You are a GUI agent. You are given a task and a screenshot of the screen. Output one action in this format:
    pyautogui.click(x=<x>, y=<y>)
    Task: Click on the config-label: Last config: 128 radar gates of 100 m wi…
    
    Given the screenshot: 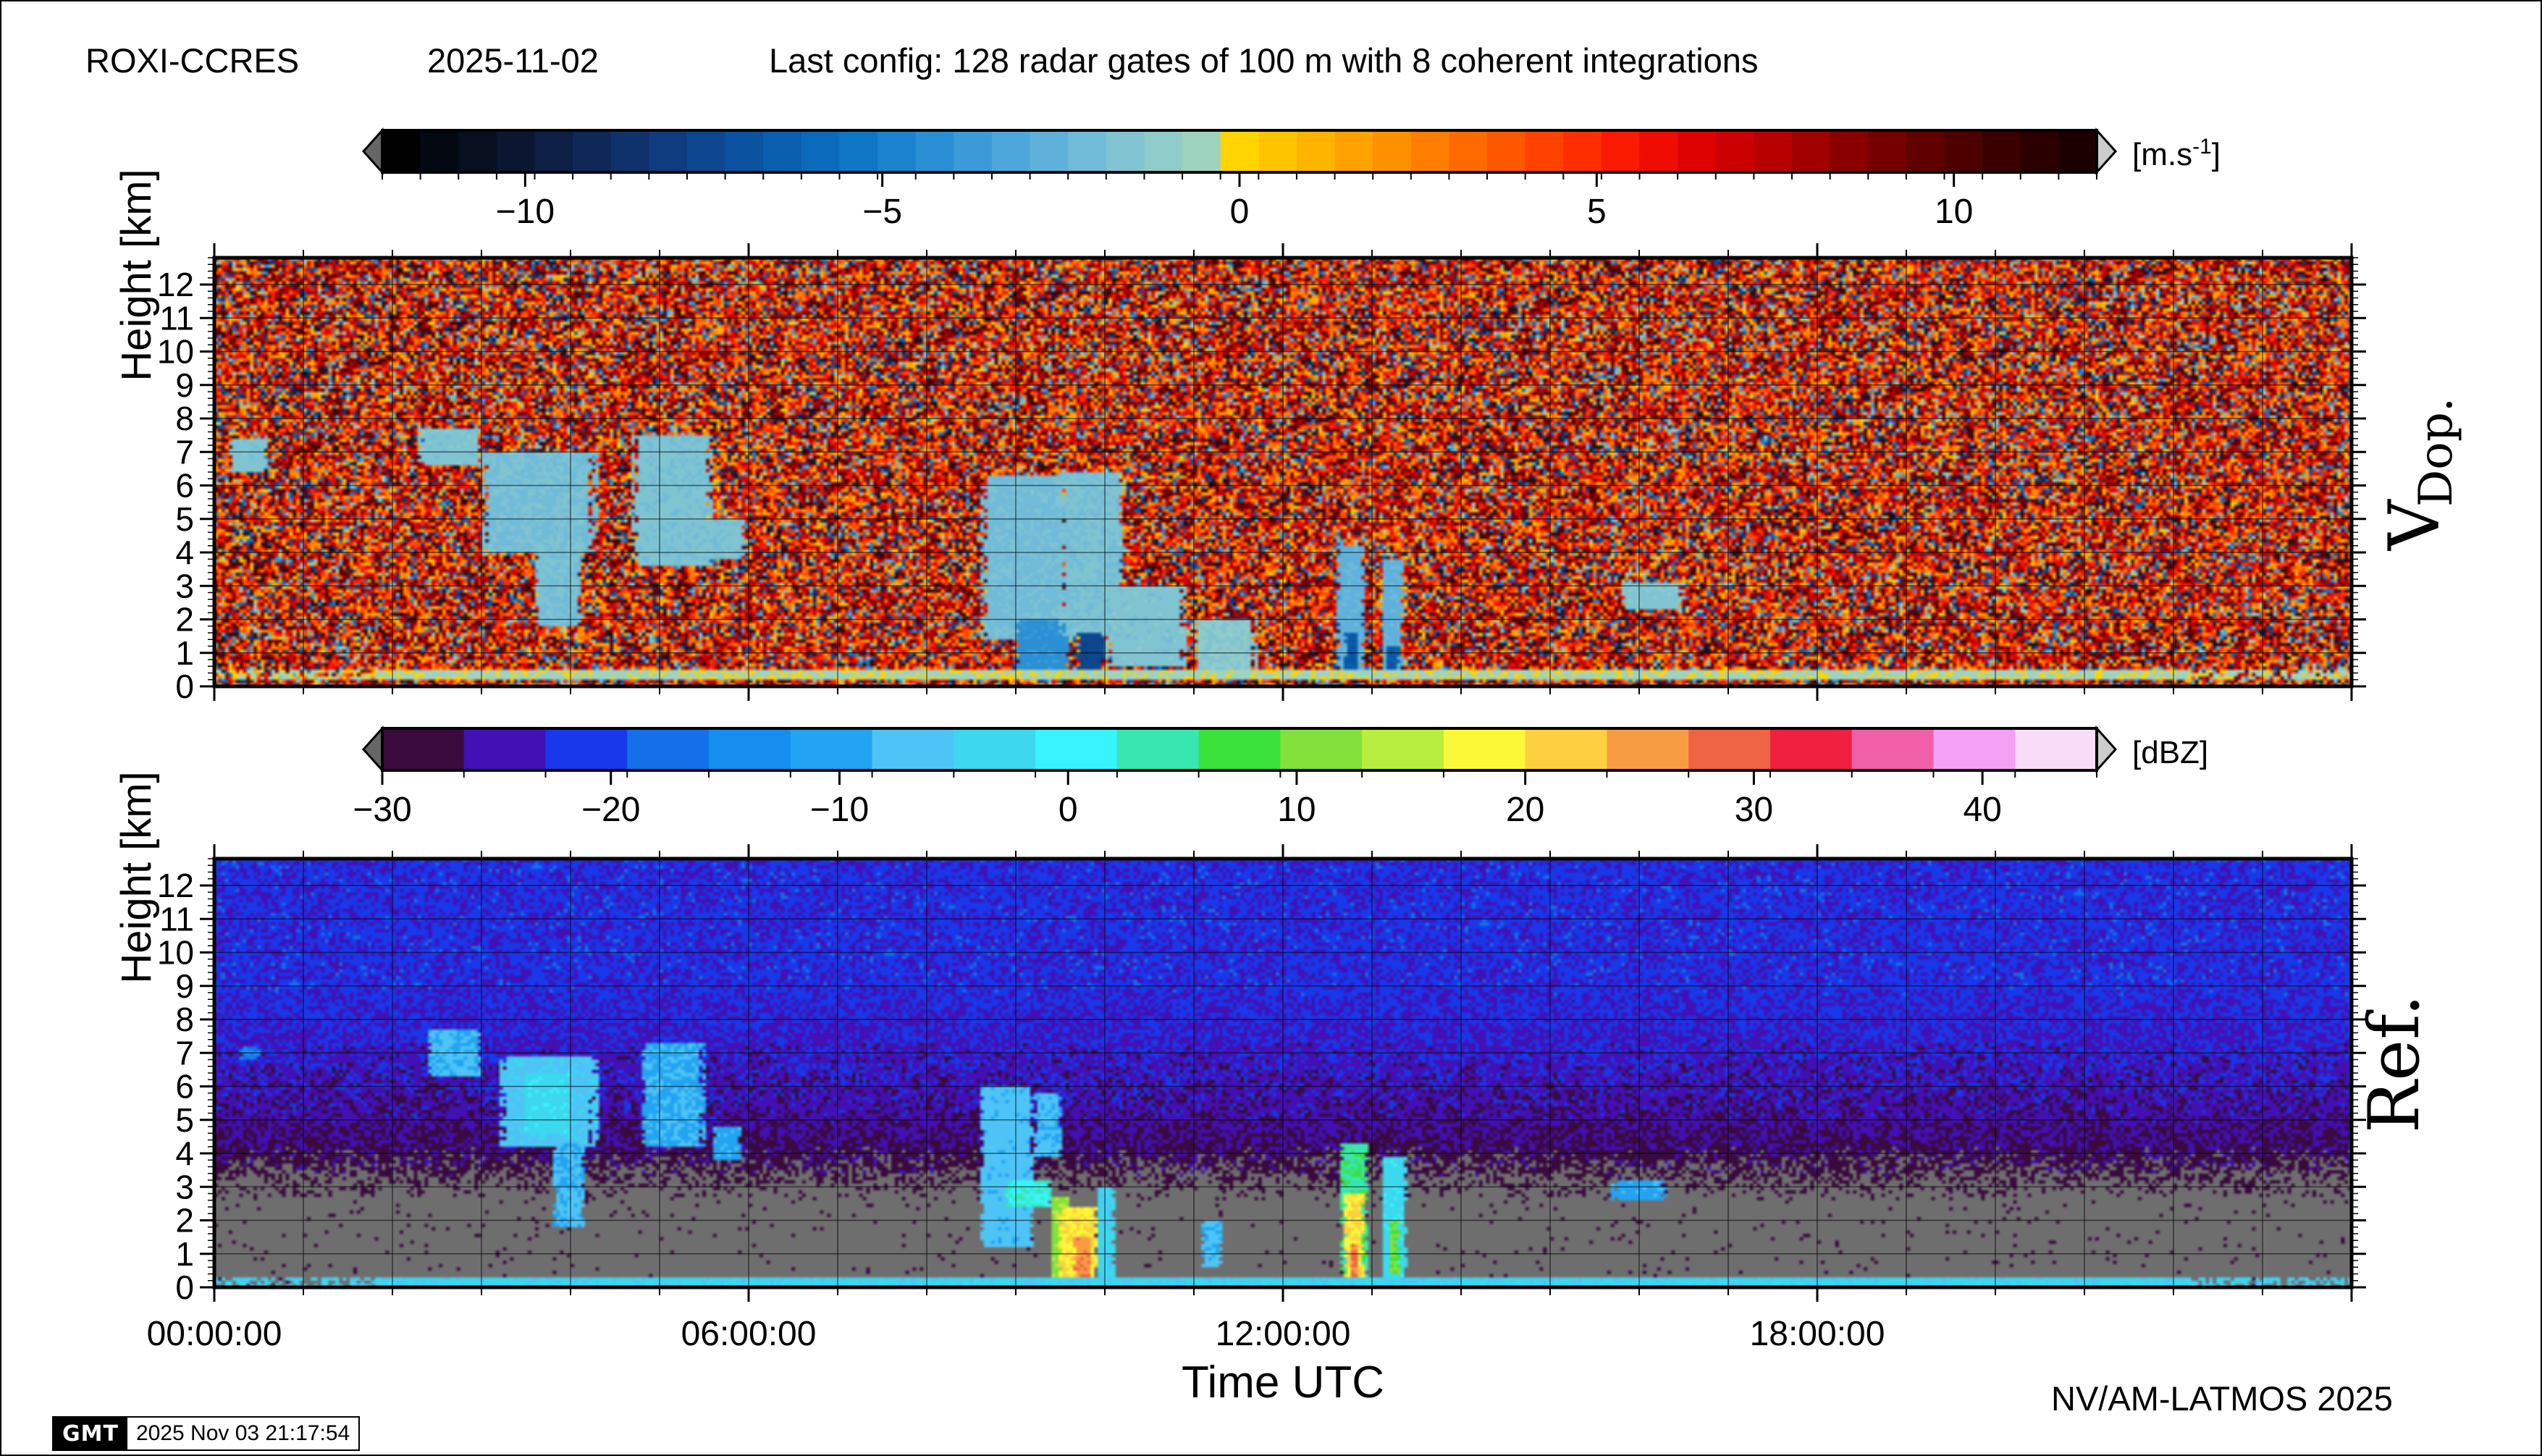 What is the action you would take?
    pyautogui.click(x=1264, y=61)
    